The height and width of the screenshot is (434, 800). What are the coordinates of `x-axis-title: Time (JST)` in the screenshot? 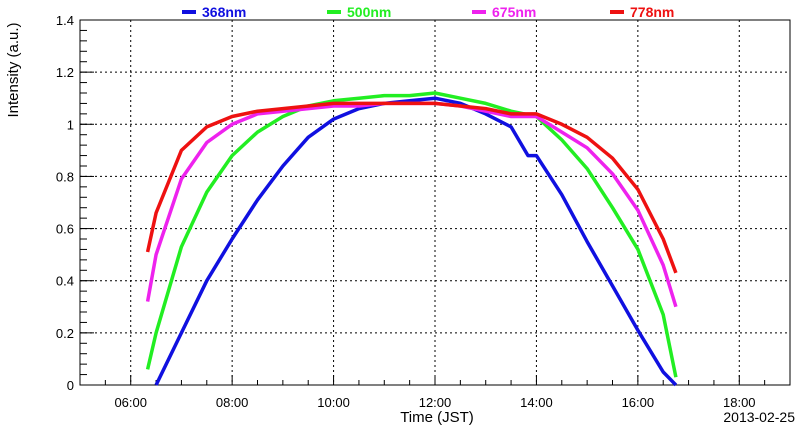 It's located at (437, 417).